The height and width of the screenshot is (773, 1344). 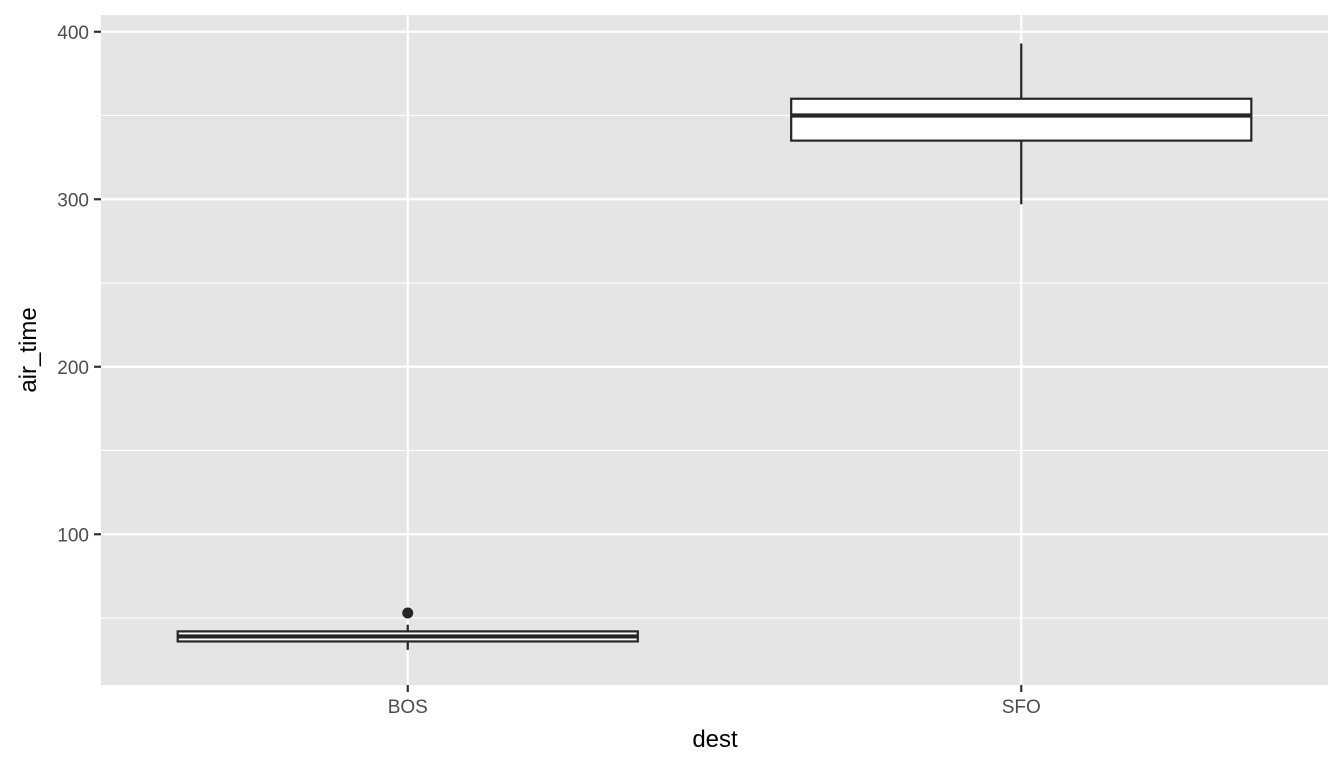 I want to click on x-tick-label-bos: BOS, so click(x=408, y=707).